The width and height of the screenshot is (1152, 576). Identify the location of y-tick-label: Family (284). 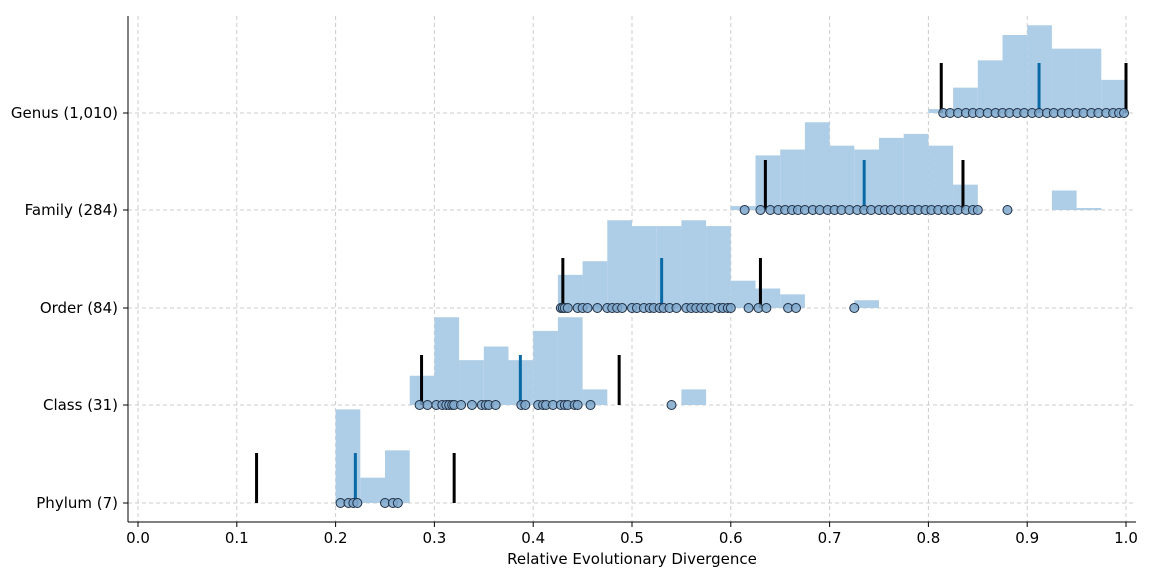
(71, 210).